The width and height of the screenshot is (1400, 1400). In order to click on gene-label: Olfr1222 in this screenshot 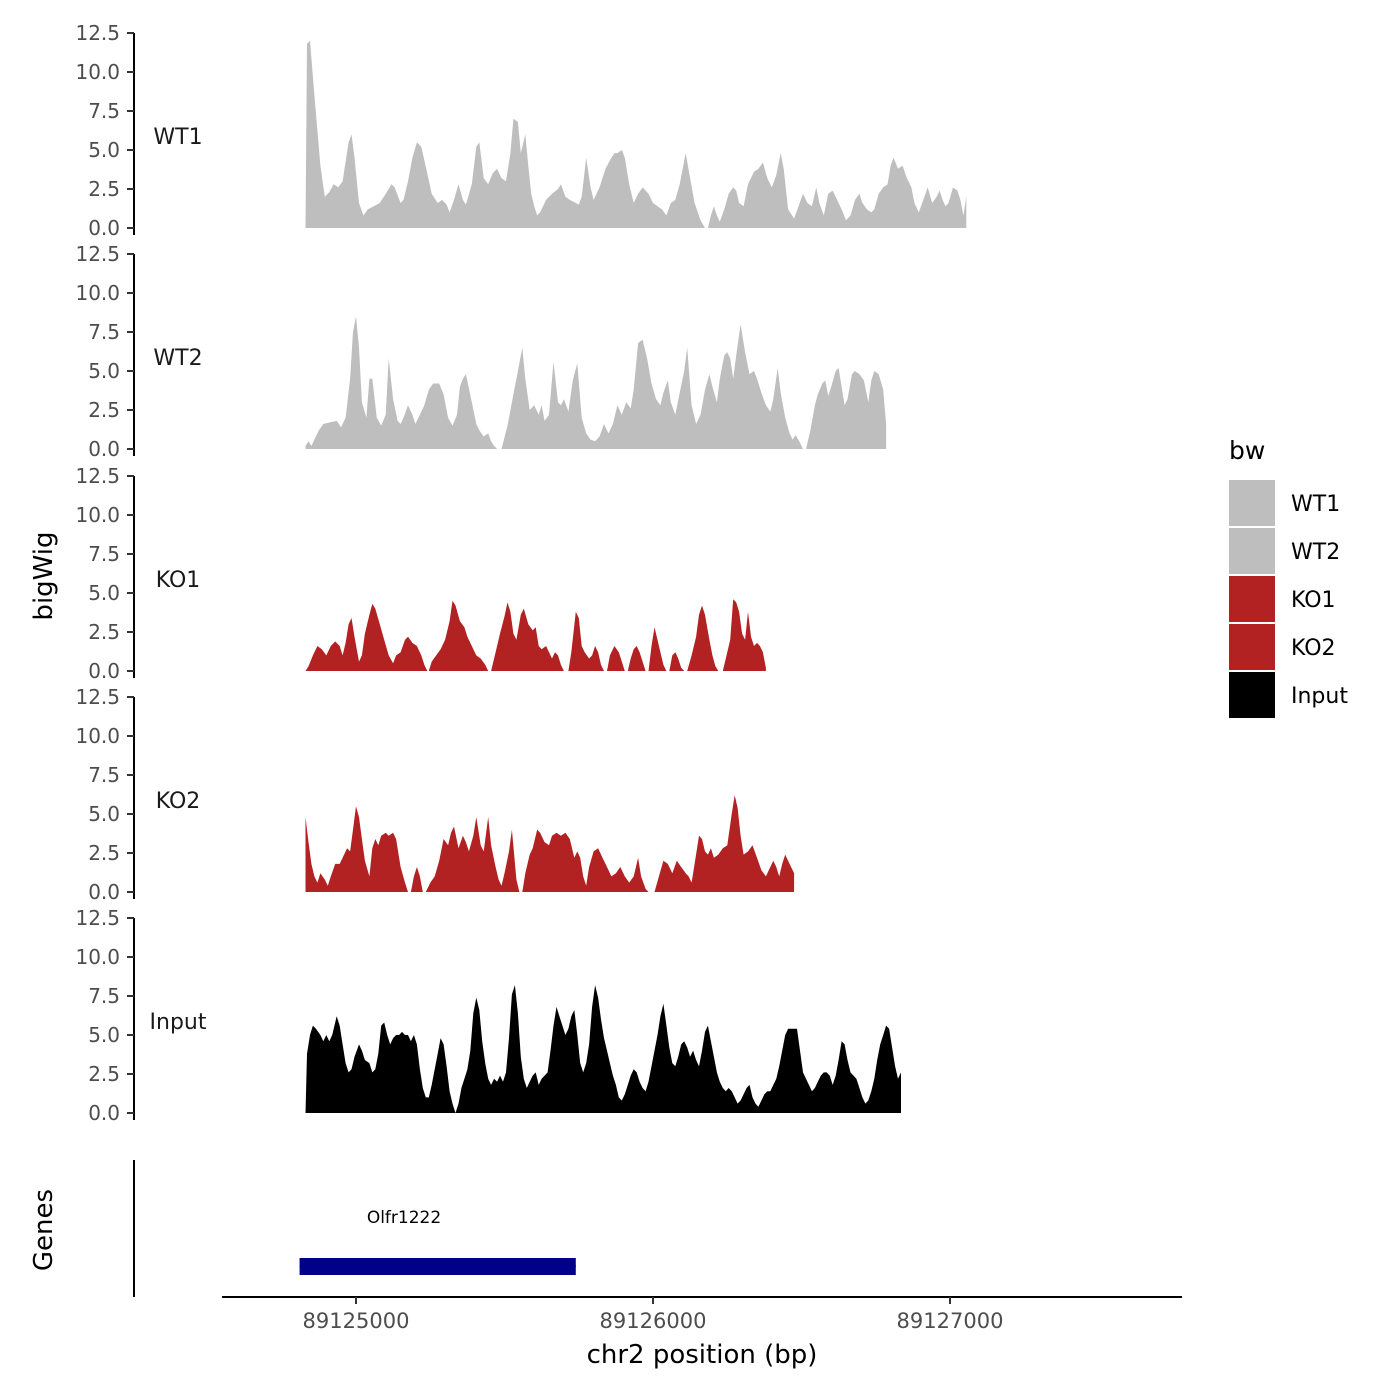, I will do `click(404, 1218)`.